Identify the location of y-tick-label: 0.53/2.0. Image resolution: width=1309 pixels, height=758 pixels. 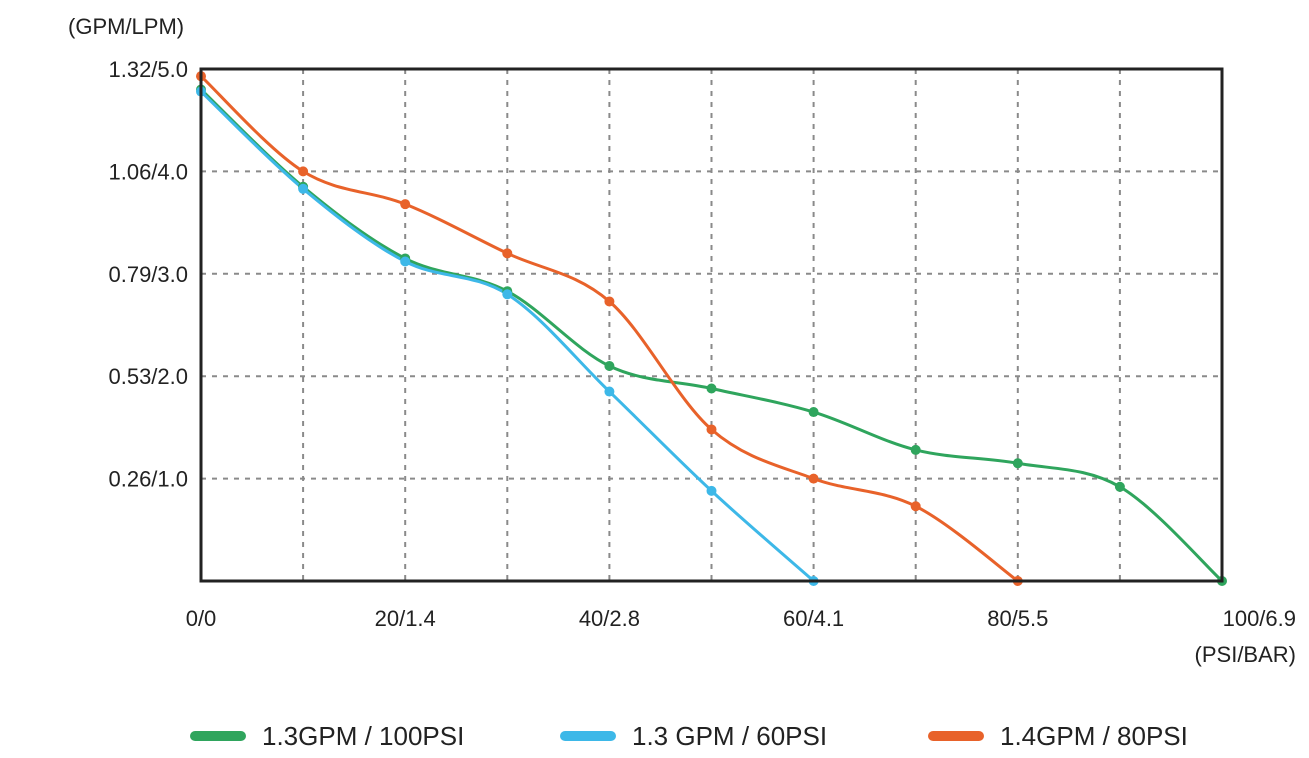
(148, 376).